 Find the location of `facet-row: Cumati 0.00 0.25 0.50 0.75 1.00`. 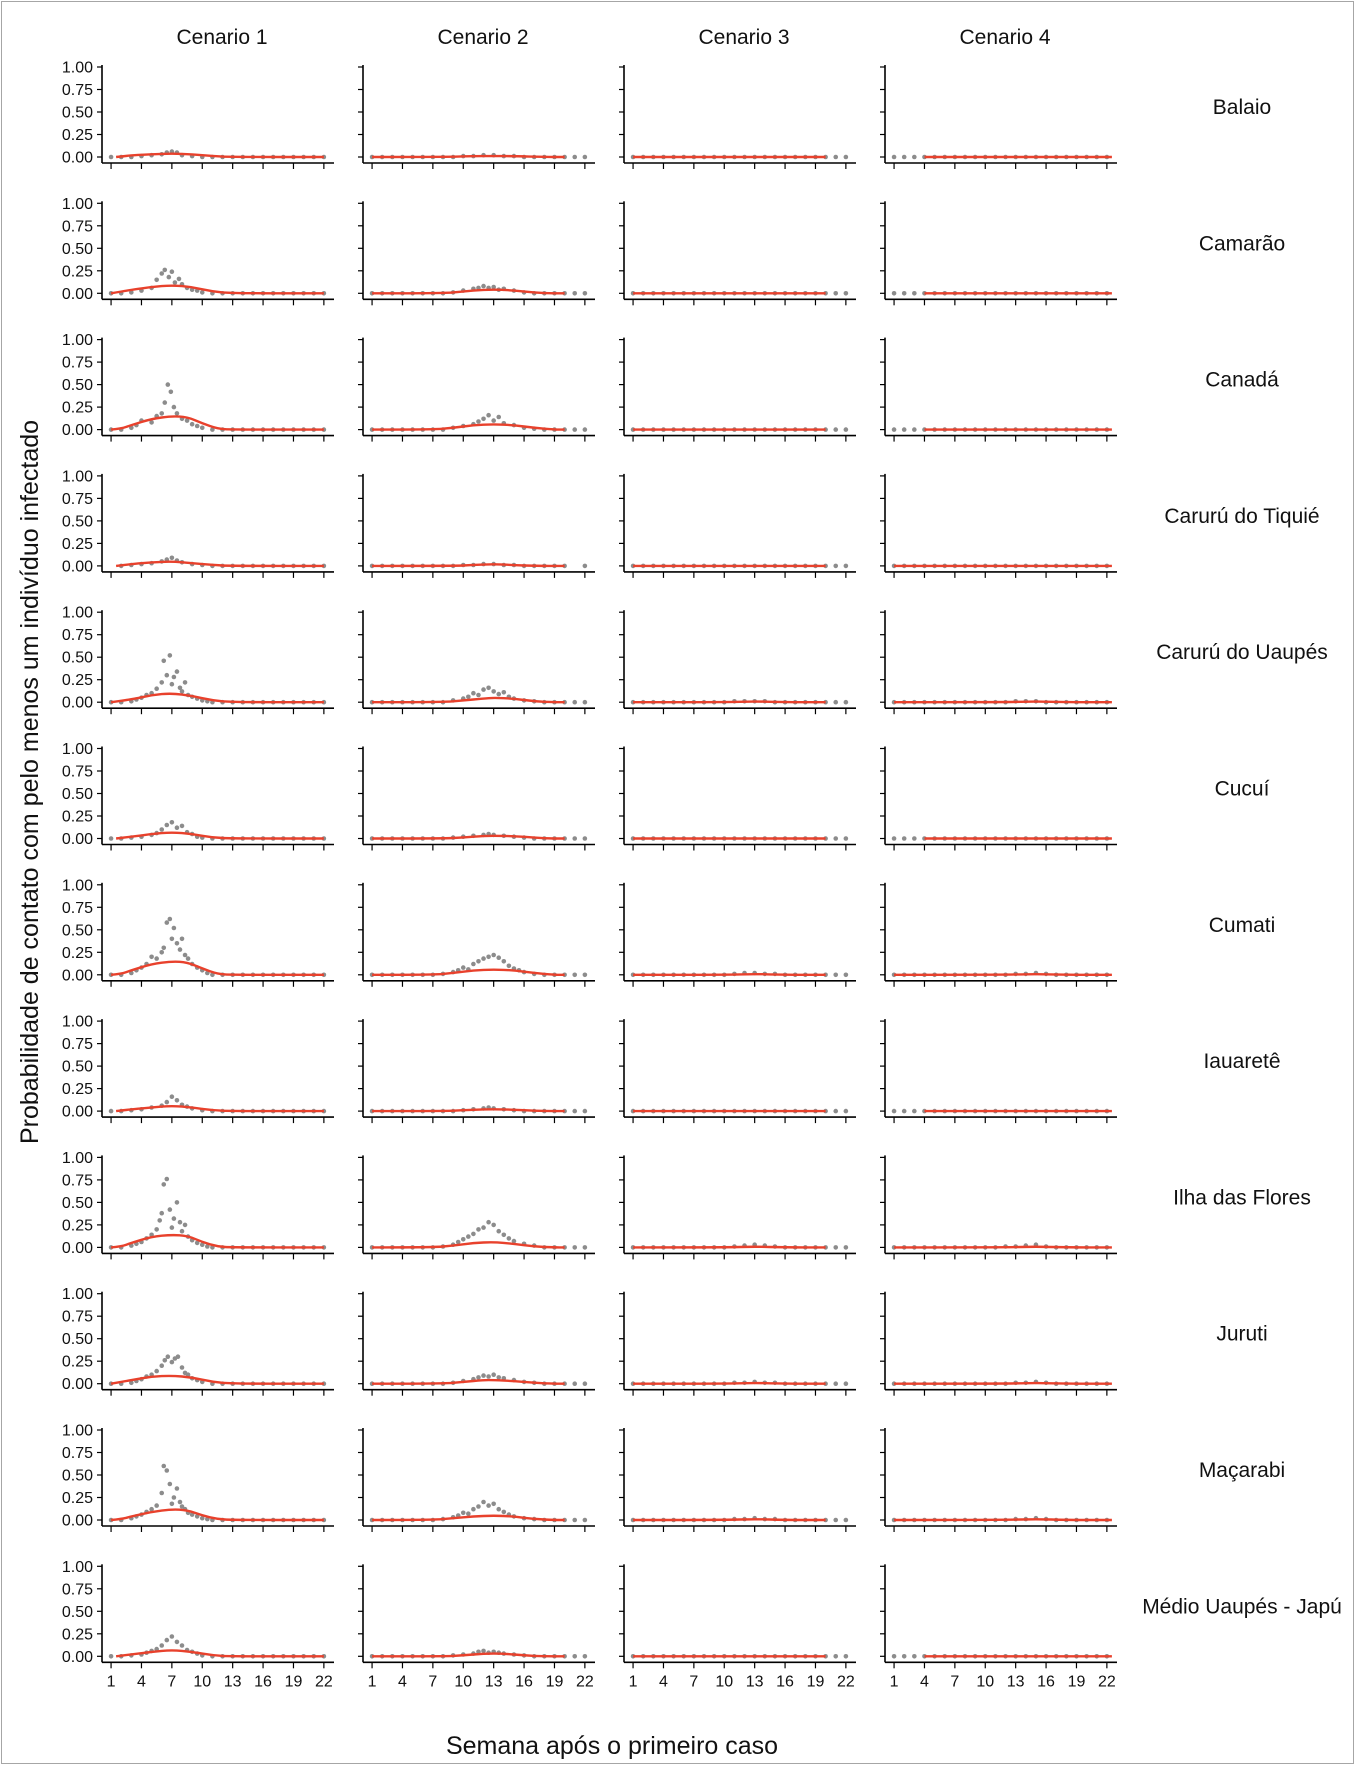

facet-row: Cumati 0.00 0.25 0.50 0.75 1.00 is located at coordinates (668, 932).